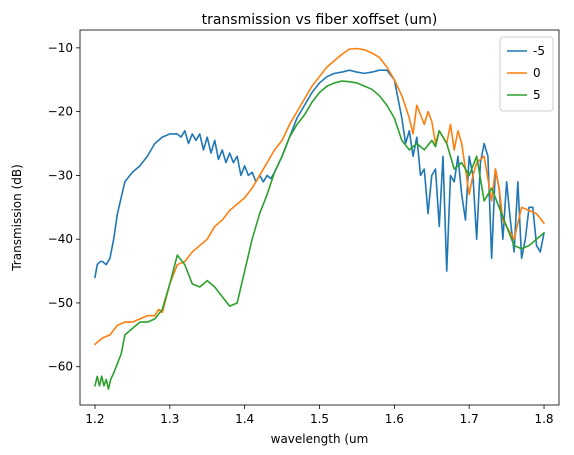 This screenshot has width=574, height=455. What do you see at coordinates (60, 175) in the screenshot?
I see `y-tick-label: −30` at bounding box center [60, 175].